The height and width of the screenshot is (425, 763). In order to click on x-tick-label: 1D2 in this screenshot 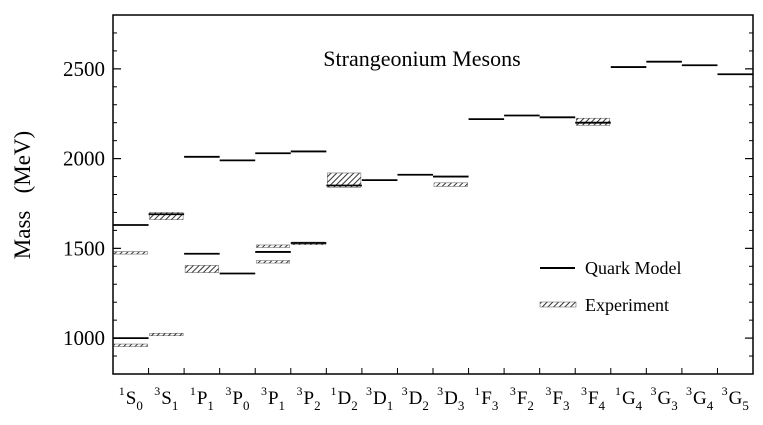, I will do `click(343, 398)`.